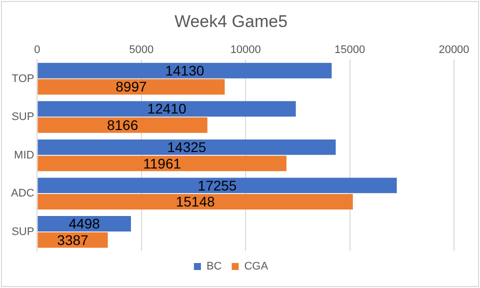 The width and height of the screenshot is (480, 288). I want to click on x-tick-label: 15000, so click(350, 50).